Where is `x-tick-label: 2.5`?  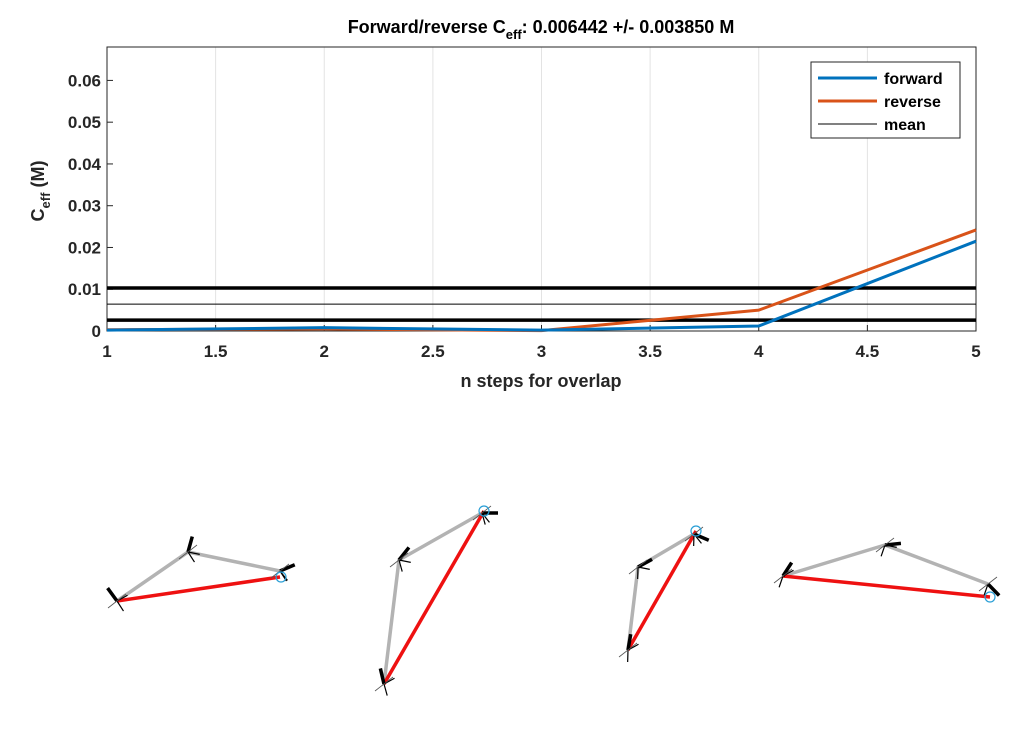 x-tick-label: 2.5 is located at coordinates (433, 351).